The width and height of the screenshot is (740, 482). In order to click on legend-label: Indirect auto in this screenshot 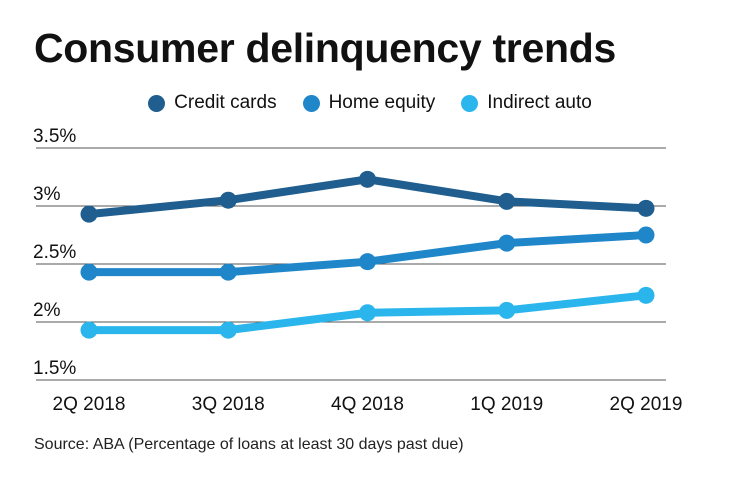, I will do `click(539, 102)`.